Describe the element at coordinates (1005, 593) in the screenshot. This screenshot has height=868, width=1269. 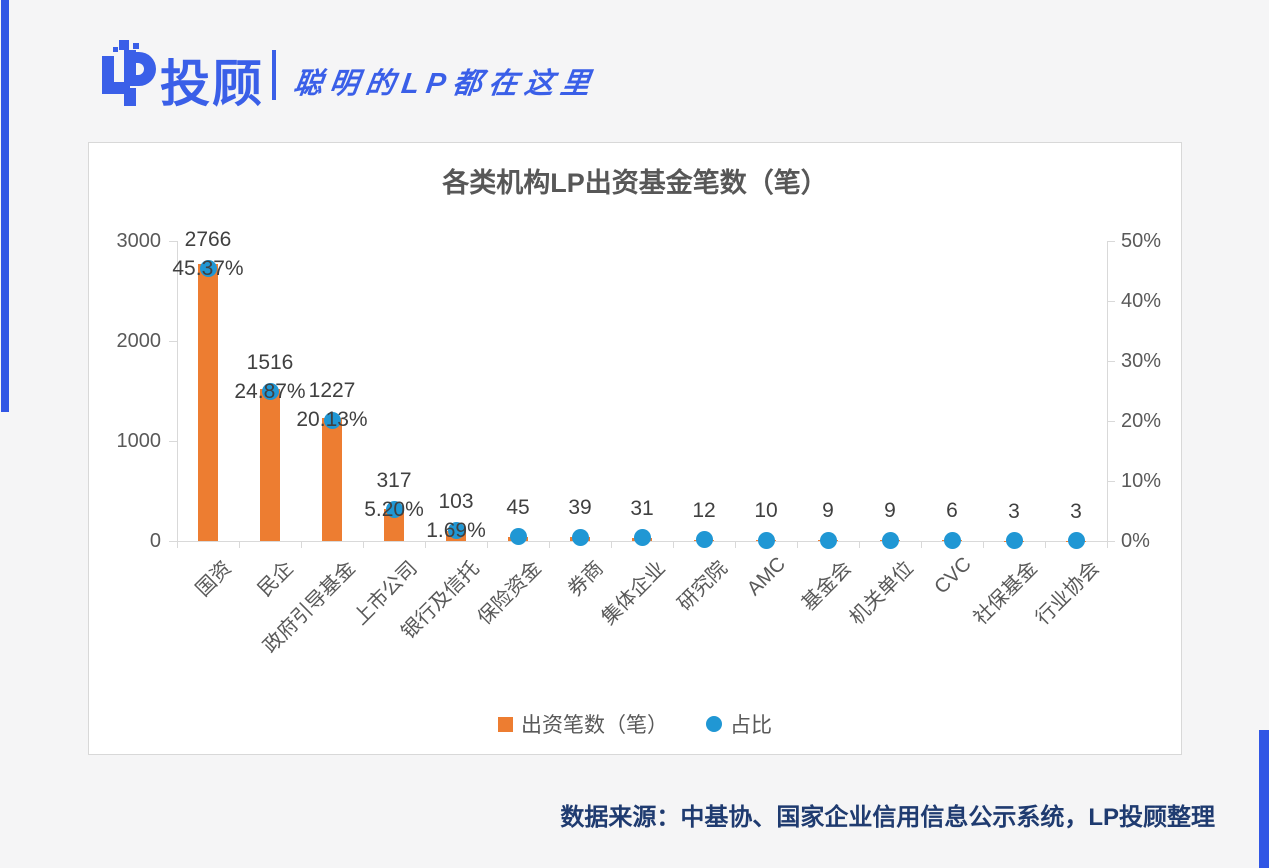
I see `category-label: 社保基金` at that location.